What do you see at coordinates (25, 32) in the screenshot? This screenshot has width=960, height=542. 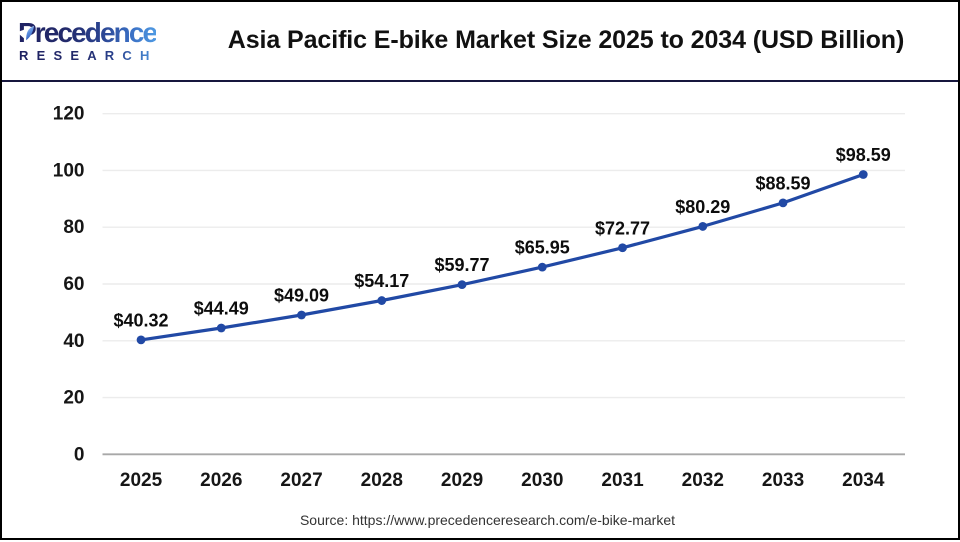 I see `logo-leaf-icon` at bounding box center [25, 32].